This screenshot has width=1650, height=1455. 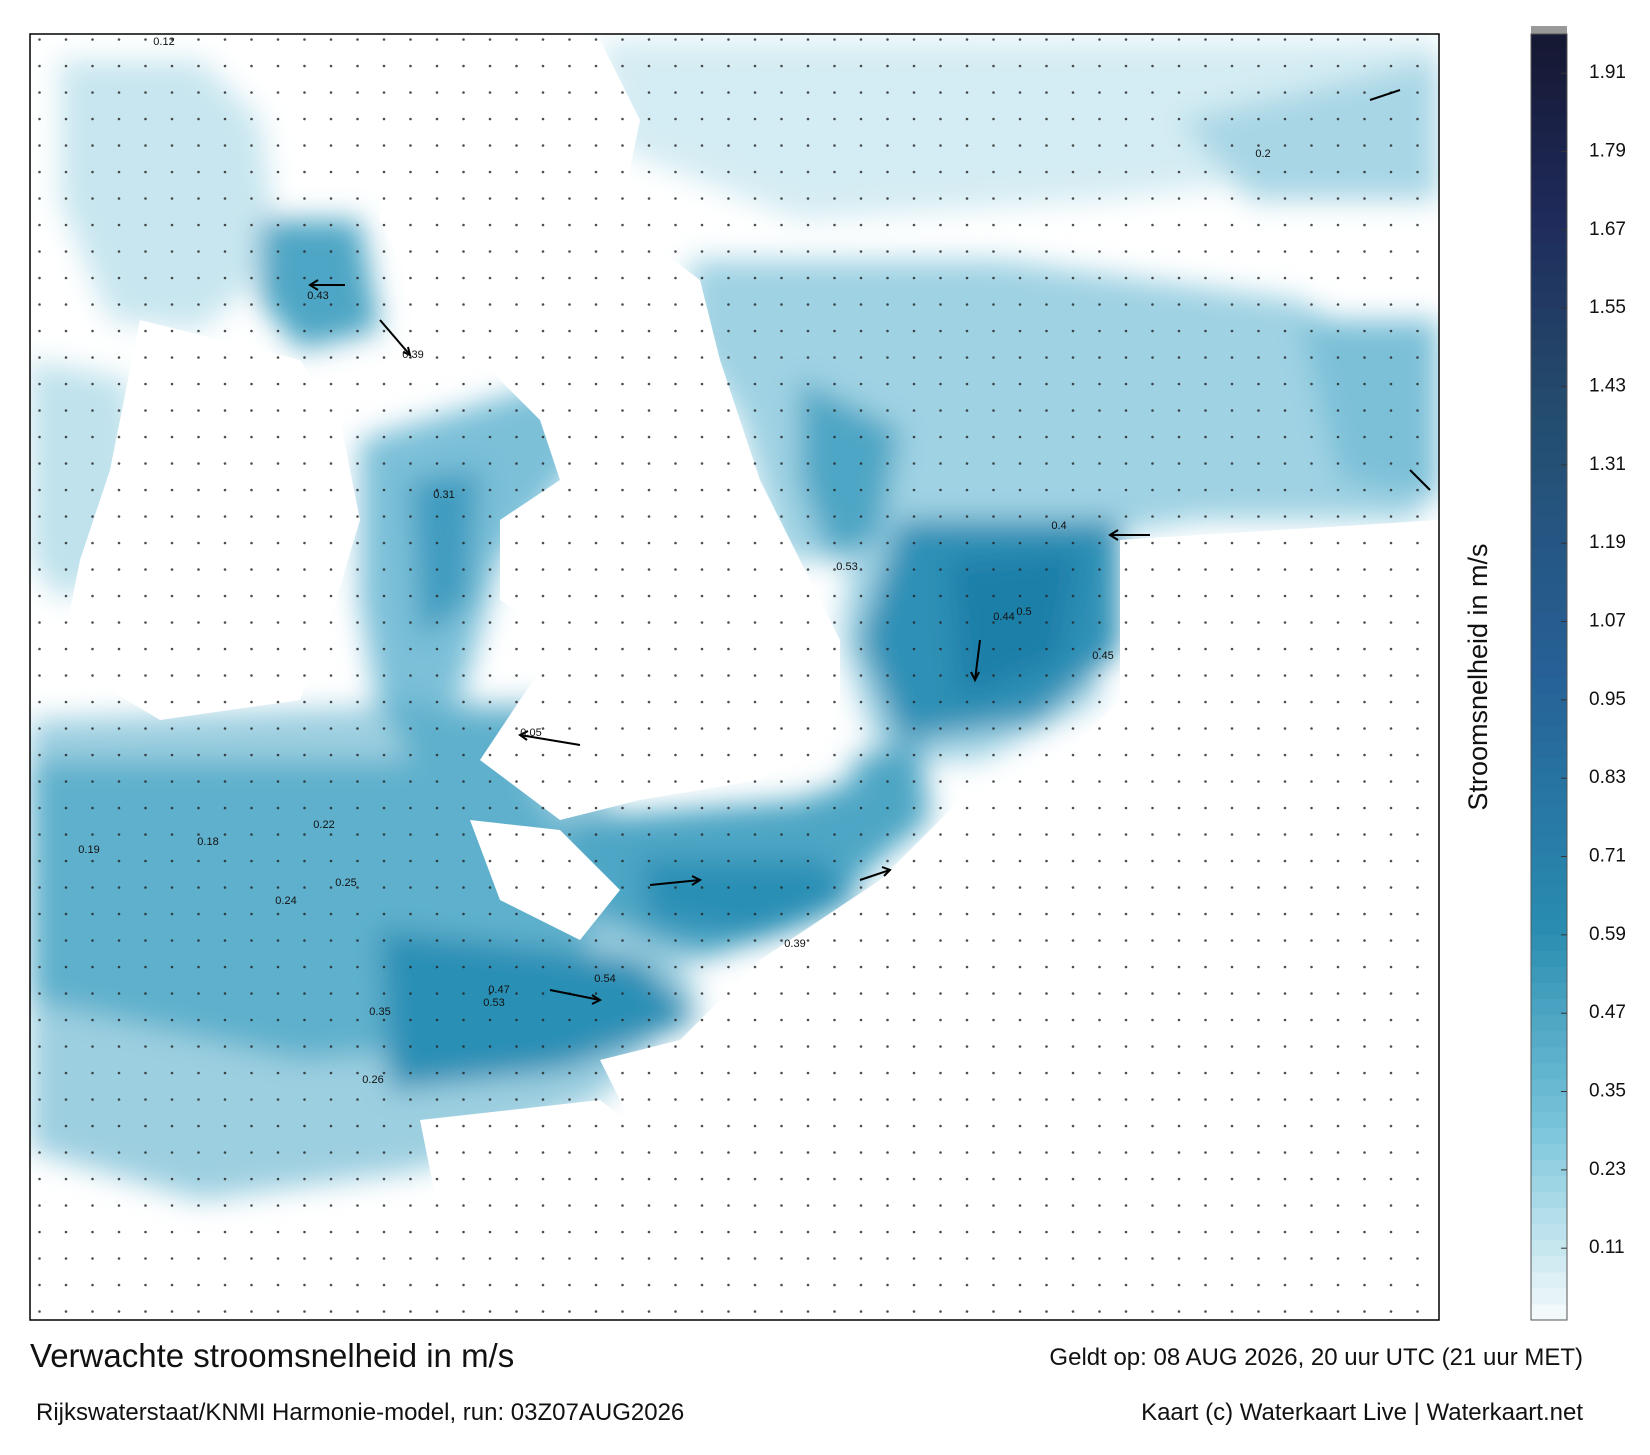 I want to click on colorbar-tick-label: 1.31, so click(x=1607, y=464).